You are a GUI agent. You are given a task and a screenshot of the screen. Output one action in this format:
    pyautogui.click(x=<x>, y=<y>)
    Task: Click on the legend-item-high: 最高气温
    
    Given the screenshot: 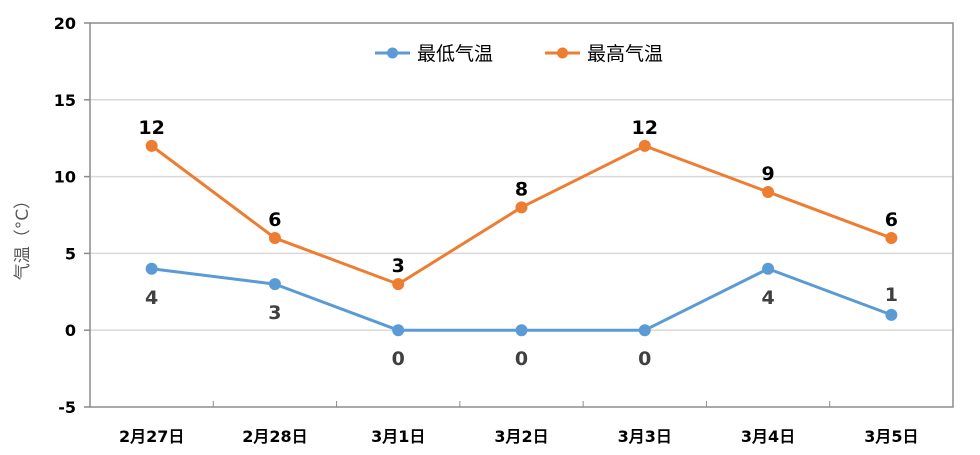 What is the action you would take?
    pyautogui.click(x=604, y=54)
    